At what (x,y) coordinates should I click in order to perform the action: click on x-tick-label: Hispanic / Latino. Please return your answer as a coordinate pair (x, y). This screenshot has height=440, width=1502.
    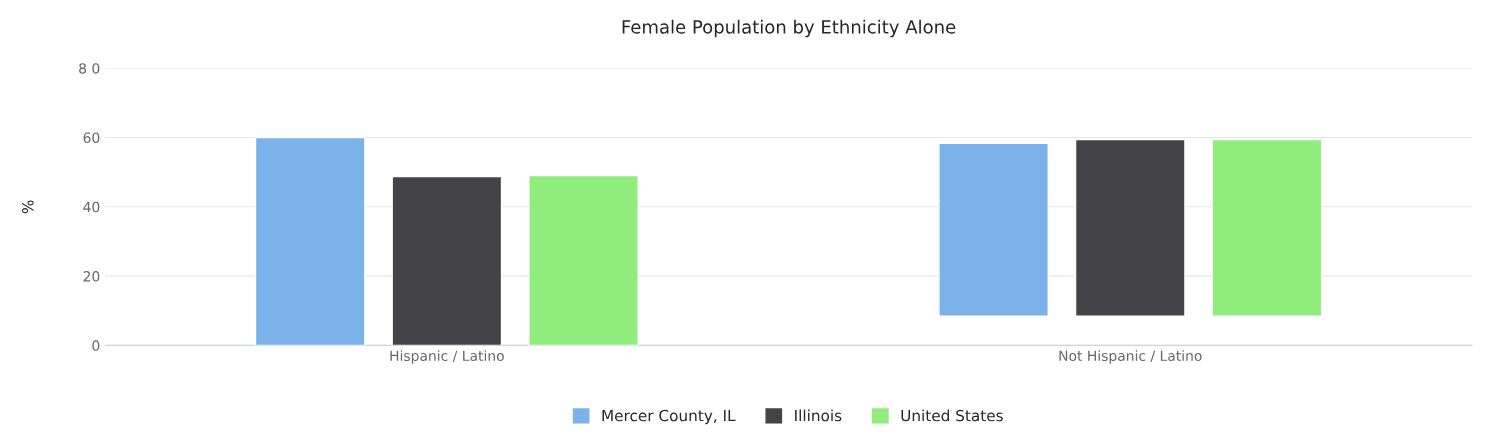
    Looking at the image, I should click on (447, 357).